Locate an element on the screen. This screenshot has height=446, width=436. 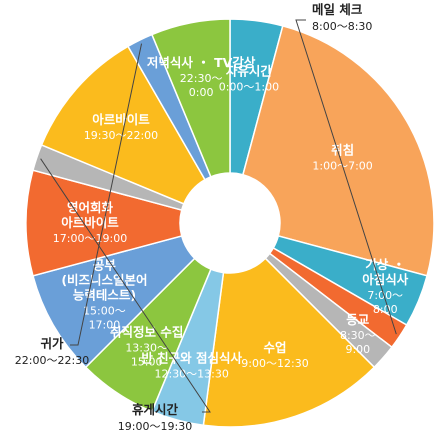
slice-label: 저녁식사 ・ TV감상 is located at coordinates (201, 62).